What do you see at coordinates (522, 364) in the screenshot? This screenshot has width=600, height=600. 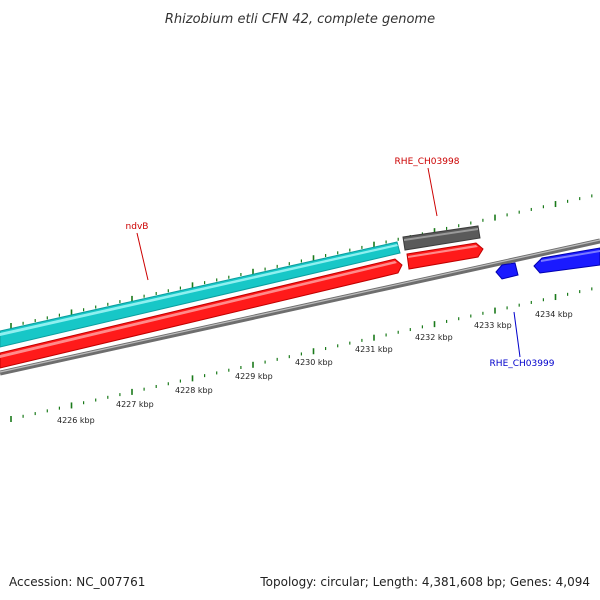 I see `gene-label: RHE_CH03999` at bounding box center [522, 364].